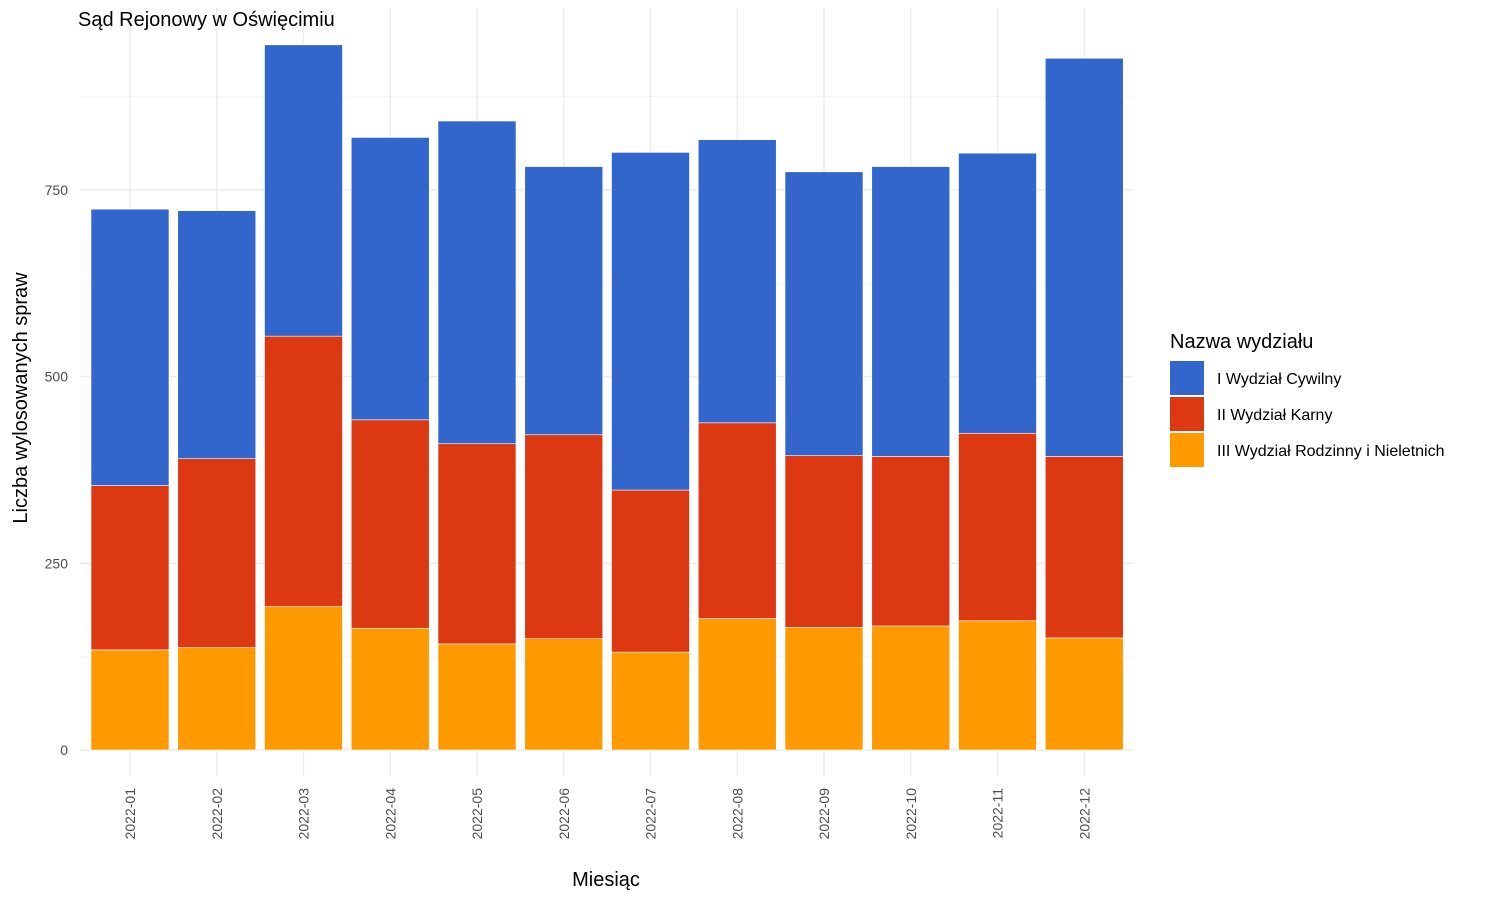 The width and height of the screenshot is (1500, 900). Describe the element at coordinates (130, 814) in the screenshot. I see `x-tick-label: 2022-01` at that location.